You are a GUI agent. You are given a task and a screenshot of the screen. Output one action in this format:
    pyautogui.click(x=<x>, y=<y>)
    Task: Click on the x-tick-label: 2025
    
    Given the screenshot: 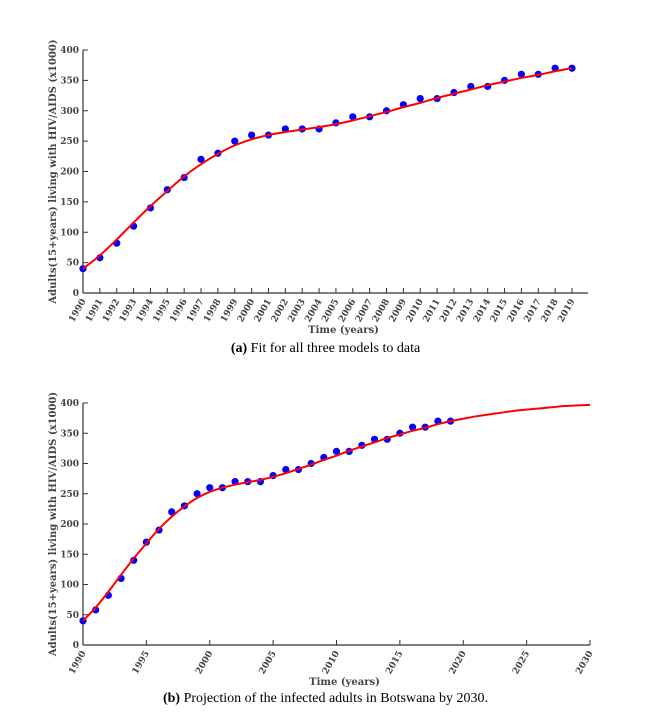 What is the action you would take?
    pyautogui.click(x=521, y=663)
    